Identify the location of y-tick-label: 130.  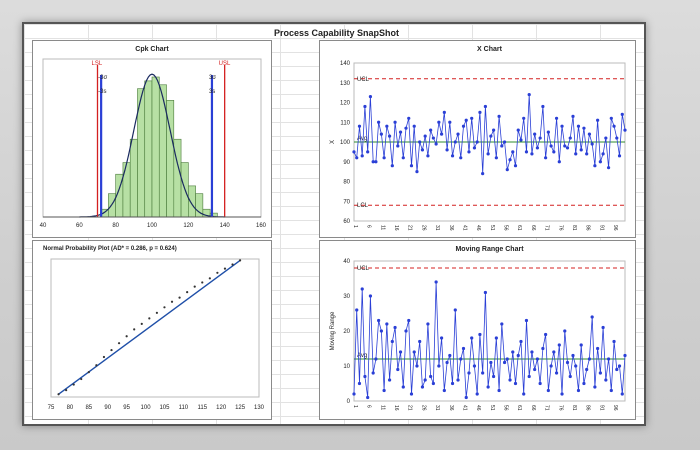
(345, 84).